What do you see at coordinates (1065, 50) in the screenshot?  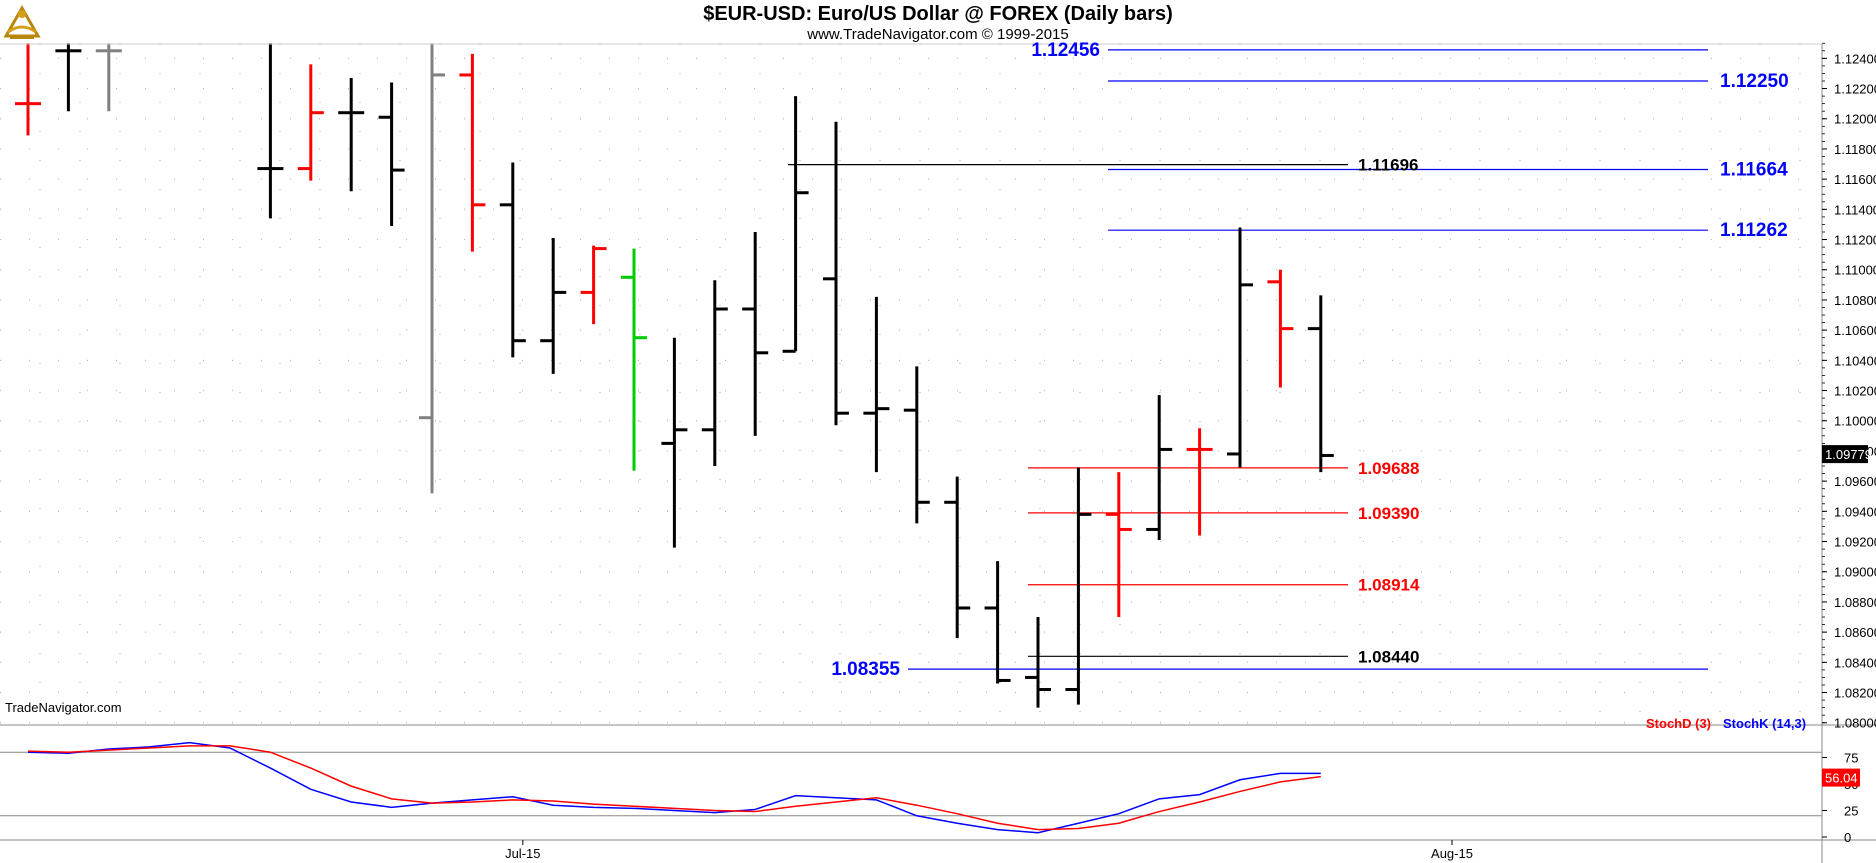 I see `level-label: 1.12456` at bounding box center [1065, 50].